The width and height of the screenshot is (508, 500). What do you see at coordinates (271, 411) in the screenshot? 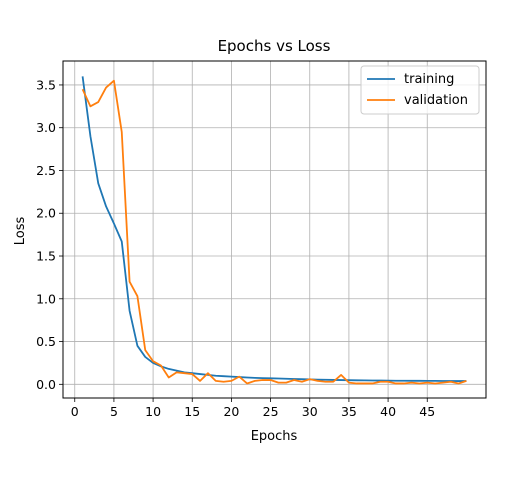
I see `x-tick-label: 25` at bounding box center [271, 411].